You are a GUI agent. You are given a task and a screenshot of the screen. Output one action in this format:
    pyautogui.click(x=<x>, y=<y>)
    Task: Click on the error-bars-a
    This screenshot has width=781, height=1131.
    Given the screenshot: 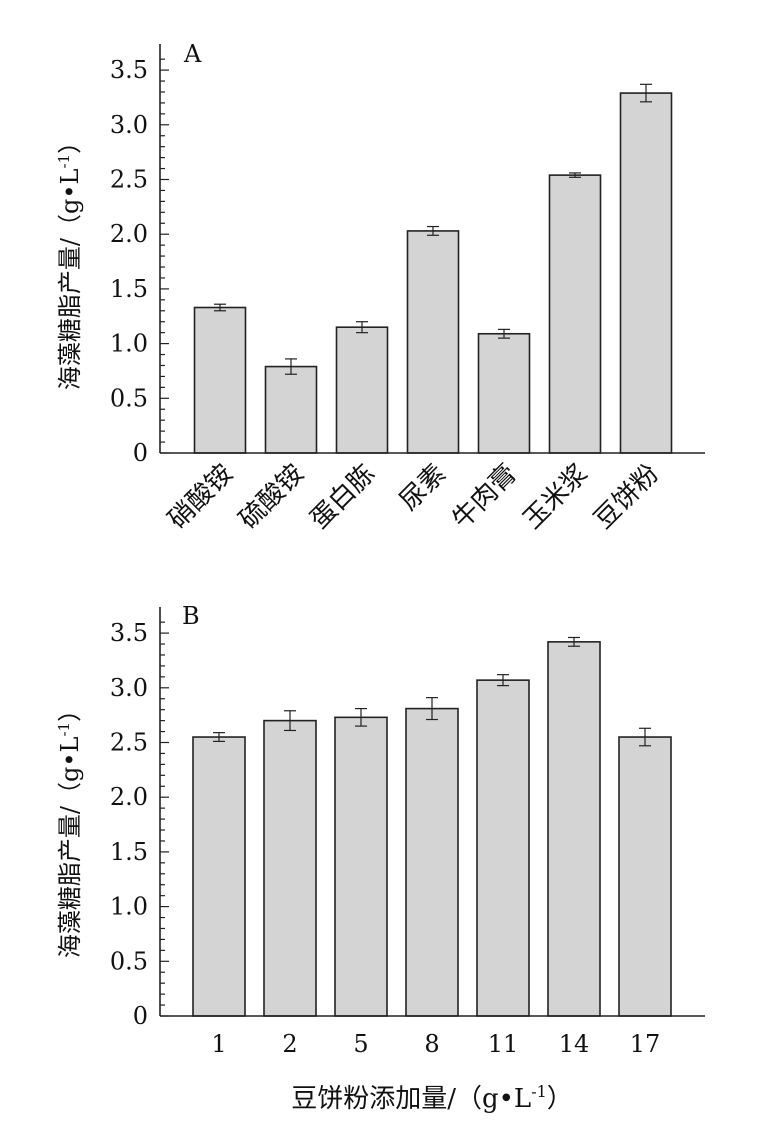 What is the action you would take?
    pyautogui.click(x=433, y=229)
    